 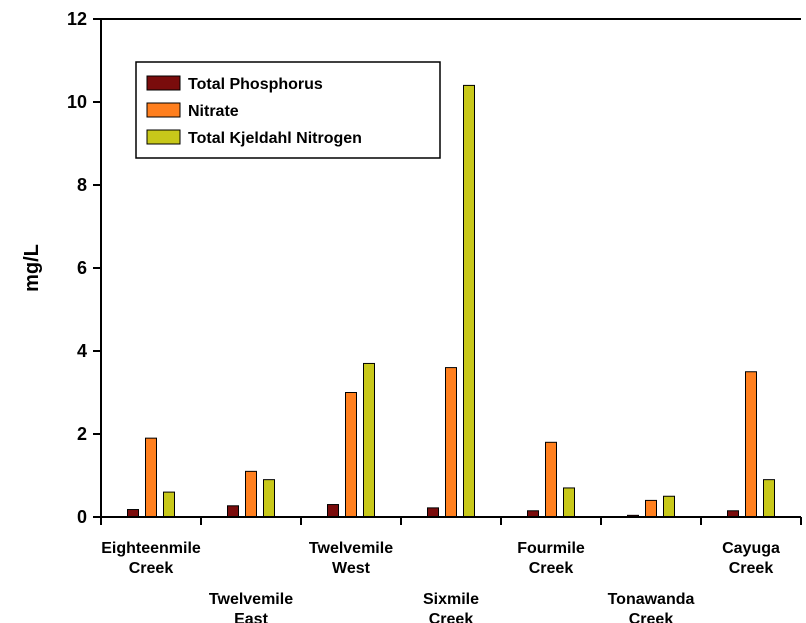 What do you see at coordinates (551, 548) in the screenshot?
I see `x-category-label: Fourmile` at bounding box center [551, 548].